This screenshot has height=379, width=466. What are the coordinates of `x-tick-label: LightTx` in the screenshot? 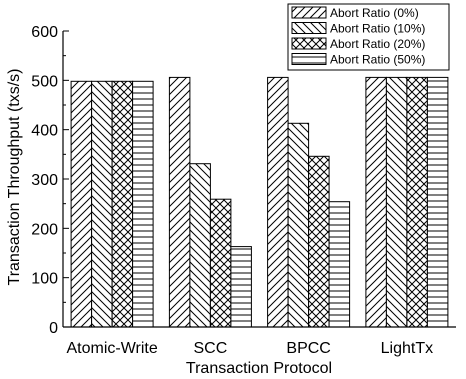 It's located at (407, 348).